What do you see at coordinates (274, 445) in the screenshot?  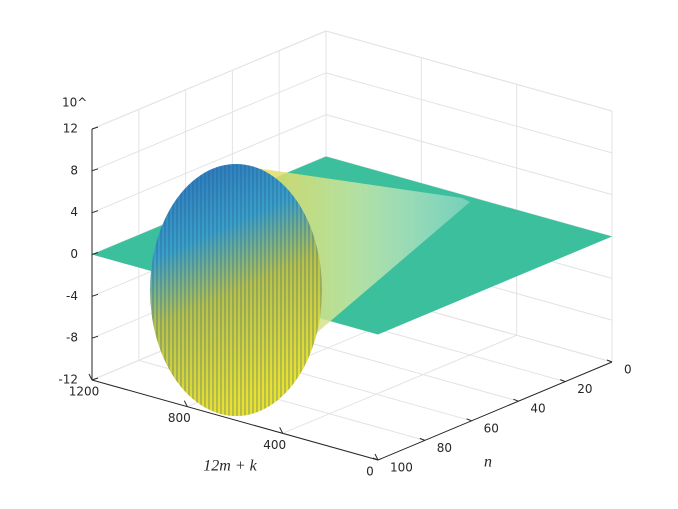 I see `x-tick-label: 400` at bounding box center [274, 445].